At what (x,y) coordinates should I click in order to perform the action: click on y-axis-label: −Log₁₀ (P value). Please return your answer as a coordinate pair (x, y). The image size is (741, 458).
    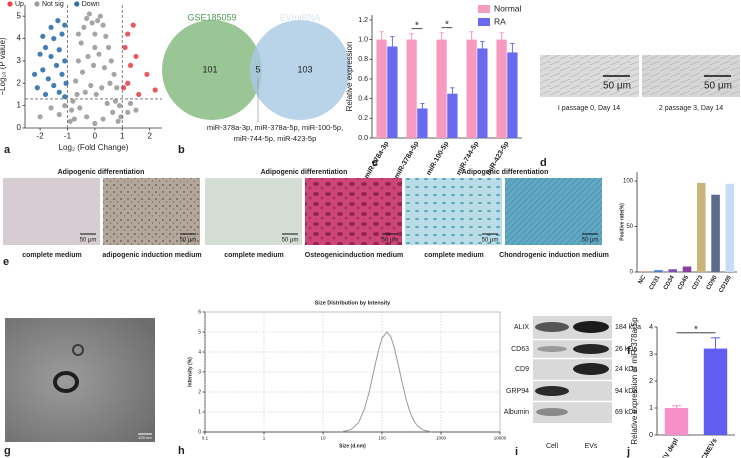
    Looking at the image, I should click on (3, 66).